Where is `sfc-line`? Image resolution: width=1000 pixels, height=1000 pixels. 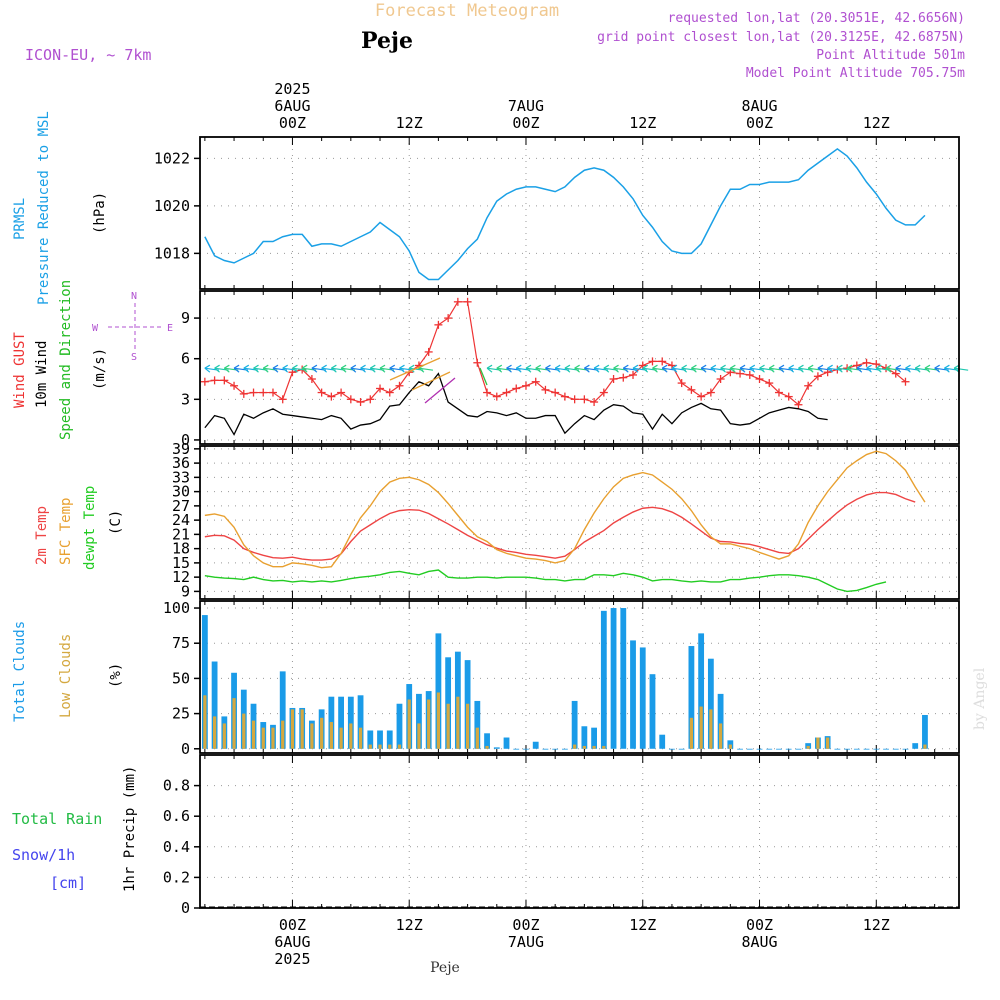
sfc-line is located at coordinates (565, 509).